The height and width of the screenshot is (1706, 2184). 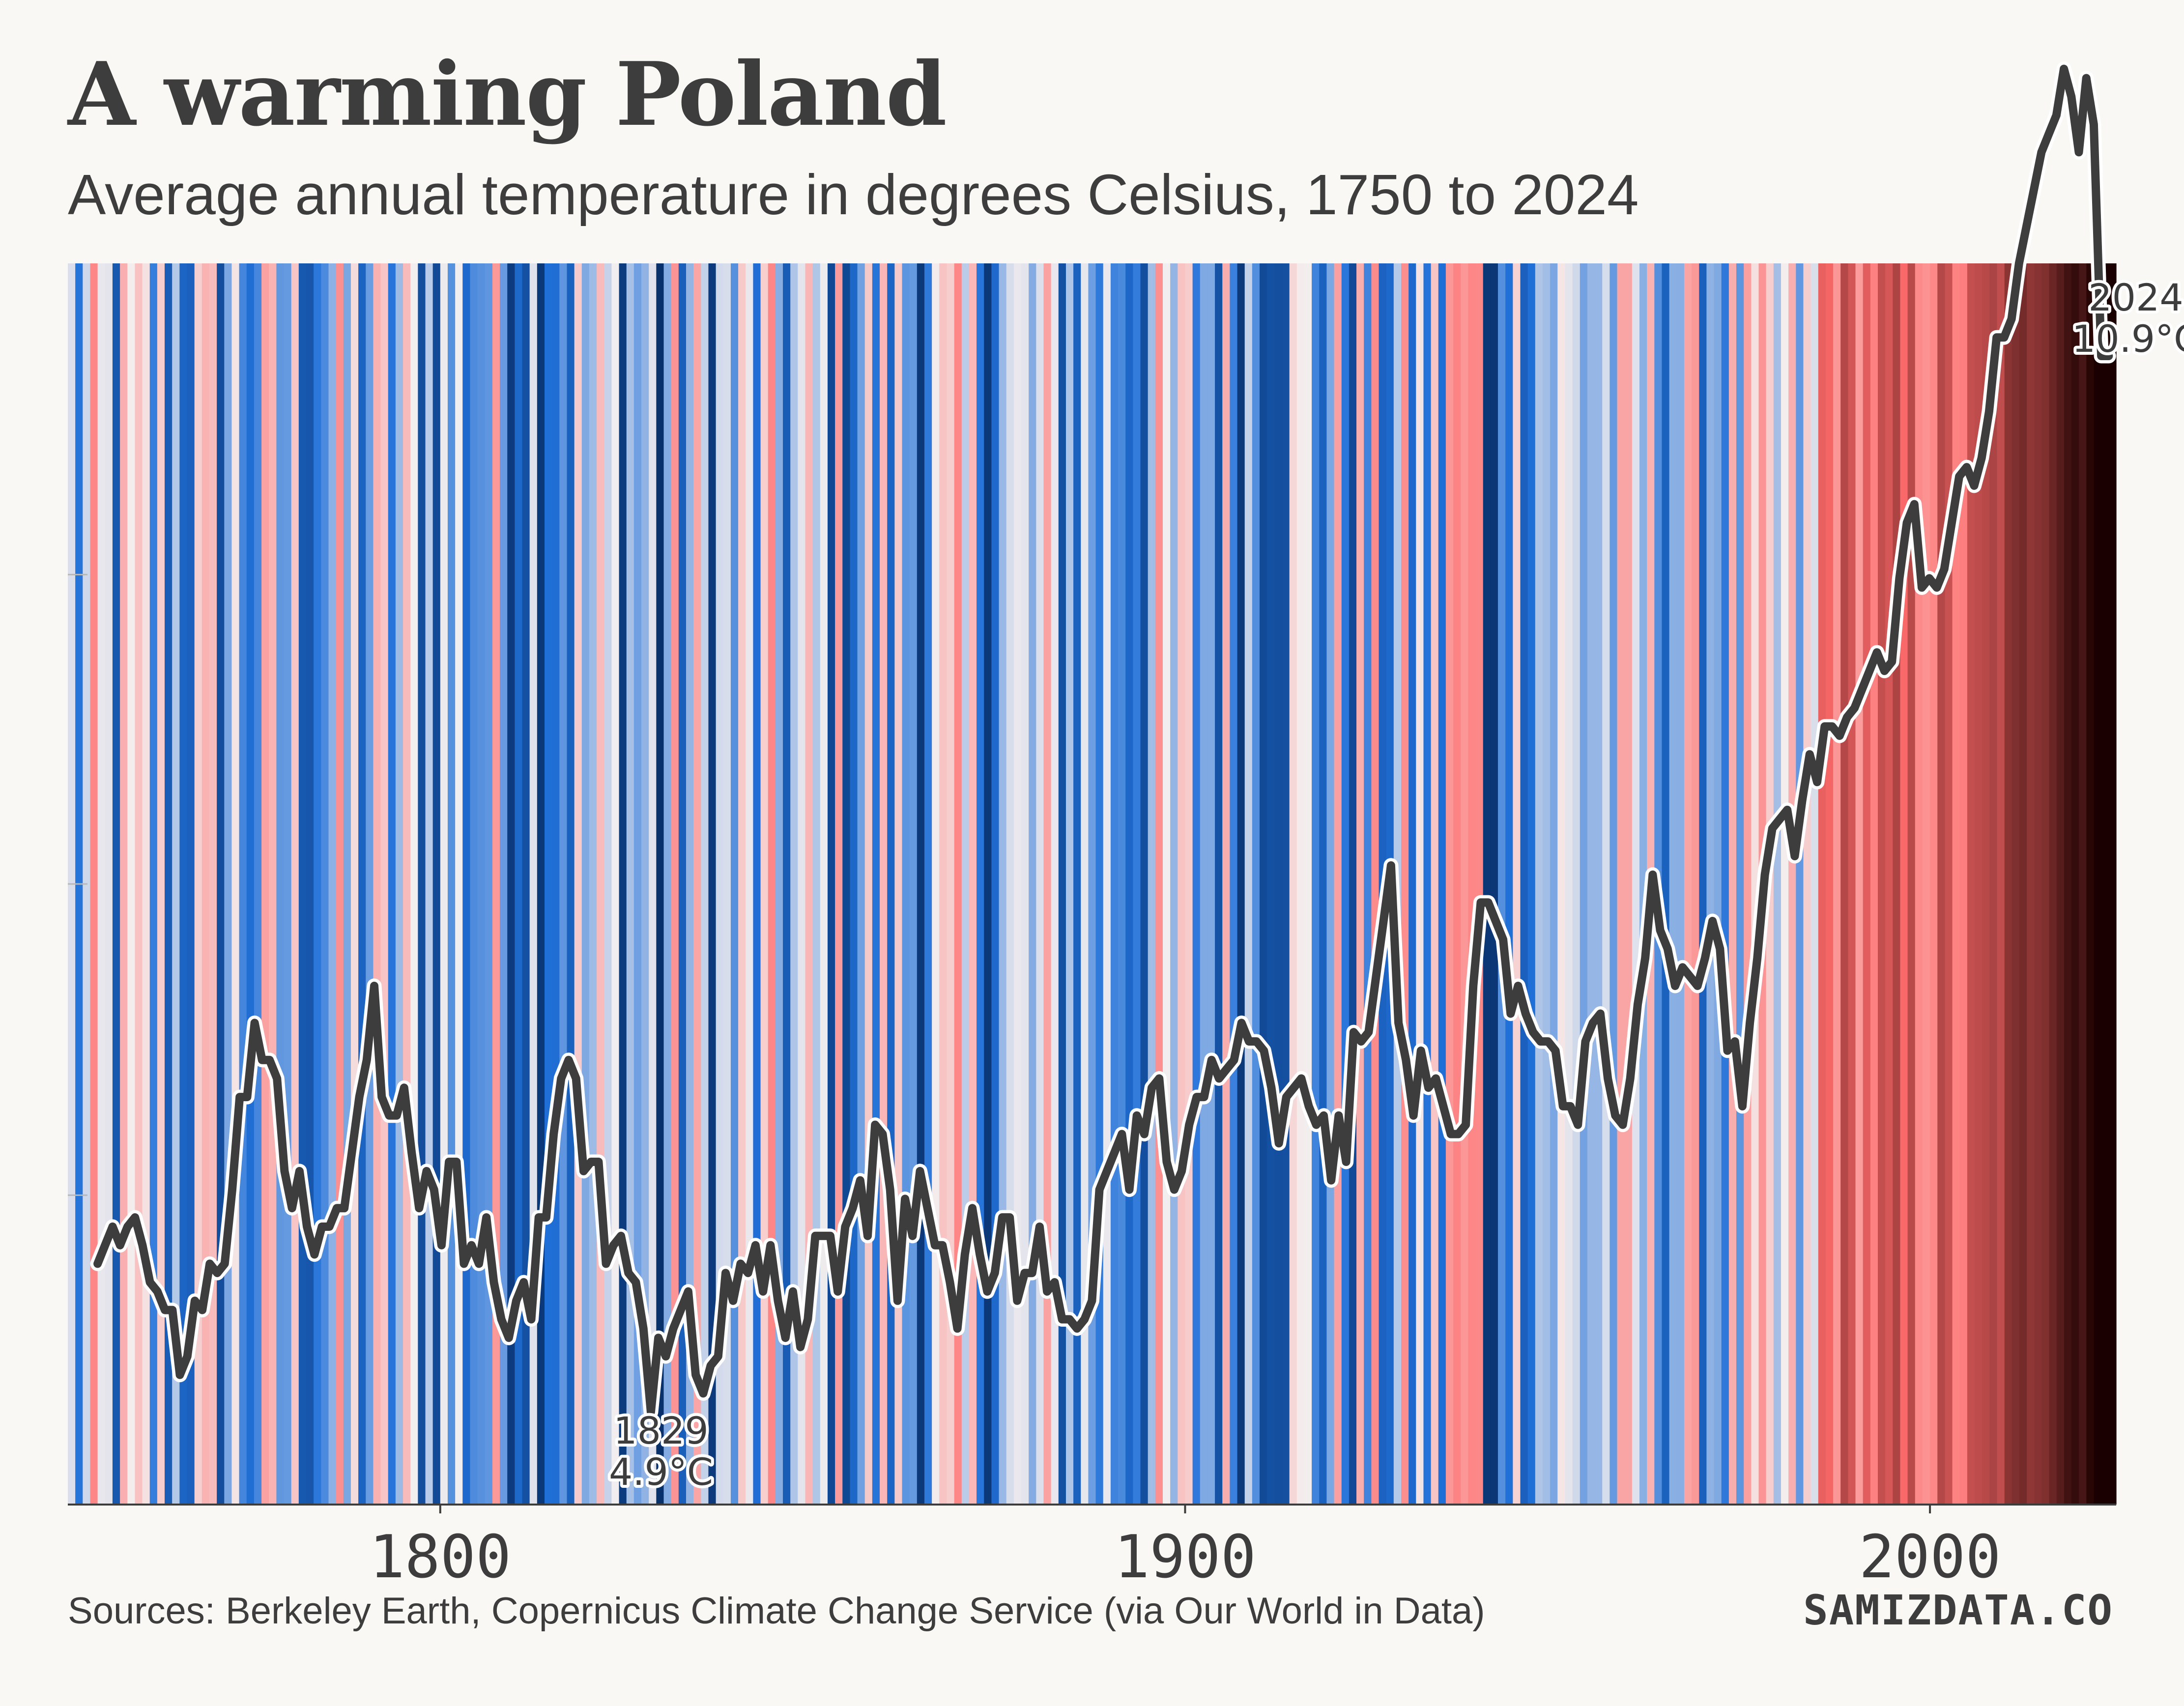 I want to click on x-tick-label: 1900, so click(x=1185, y=1557).